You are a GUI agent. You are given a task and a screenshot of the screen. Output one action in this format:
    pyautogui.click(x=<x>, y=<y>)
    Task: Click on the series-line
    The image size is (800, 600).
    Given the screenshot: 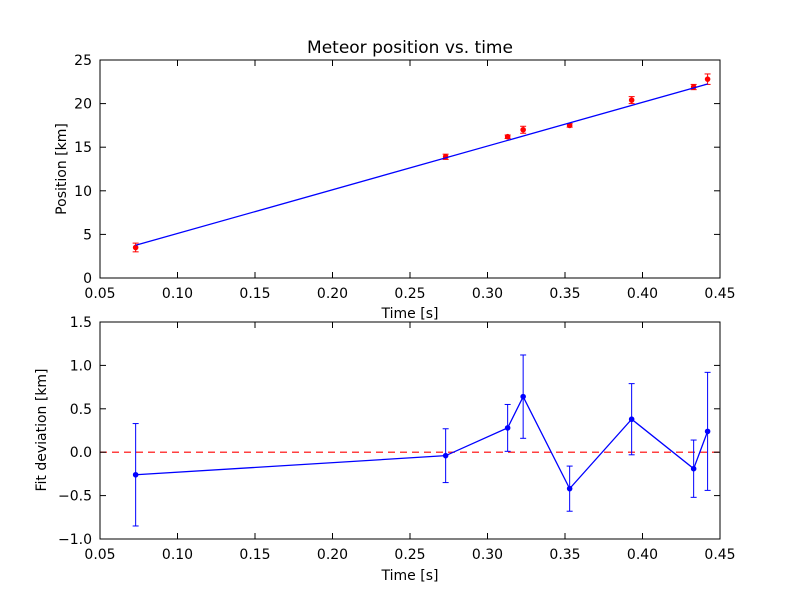 What is the action you would take?
    pyautogui.click(x=422, y=442)
    